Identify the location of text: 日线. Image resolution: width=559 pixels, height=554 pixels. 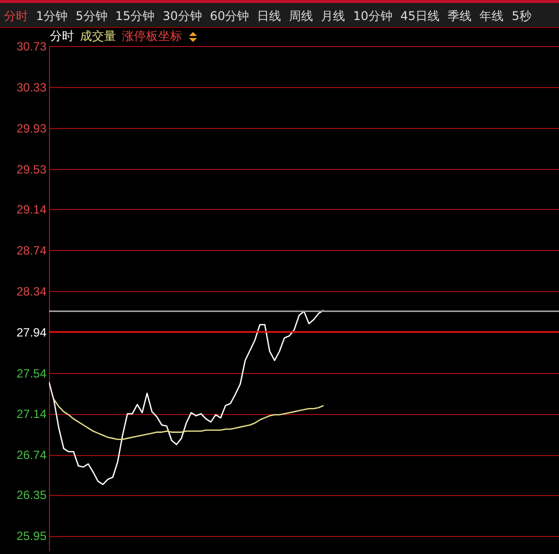
(269, 16).